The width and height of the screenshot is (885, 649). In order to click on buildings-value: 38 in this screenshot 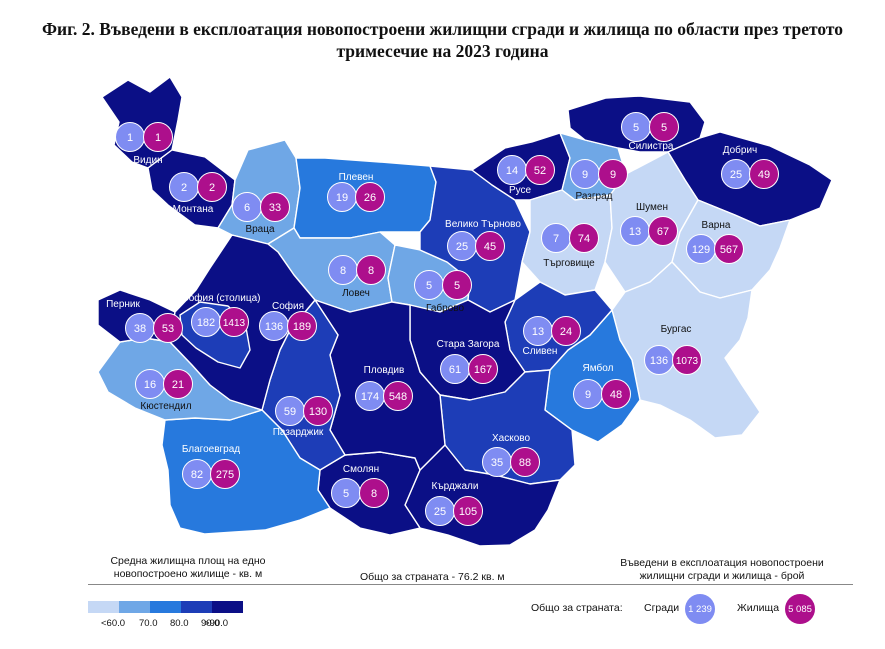, I will do `click(140, 329)`.